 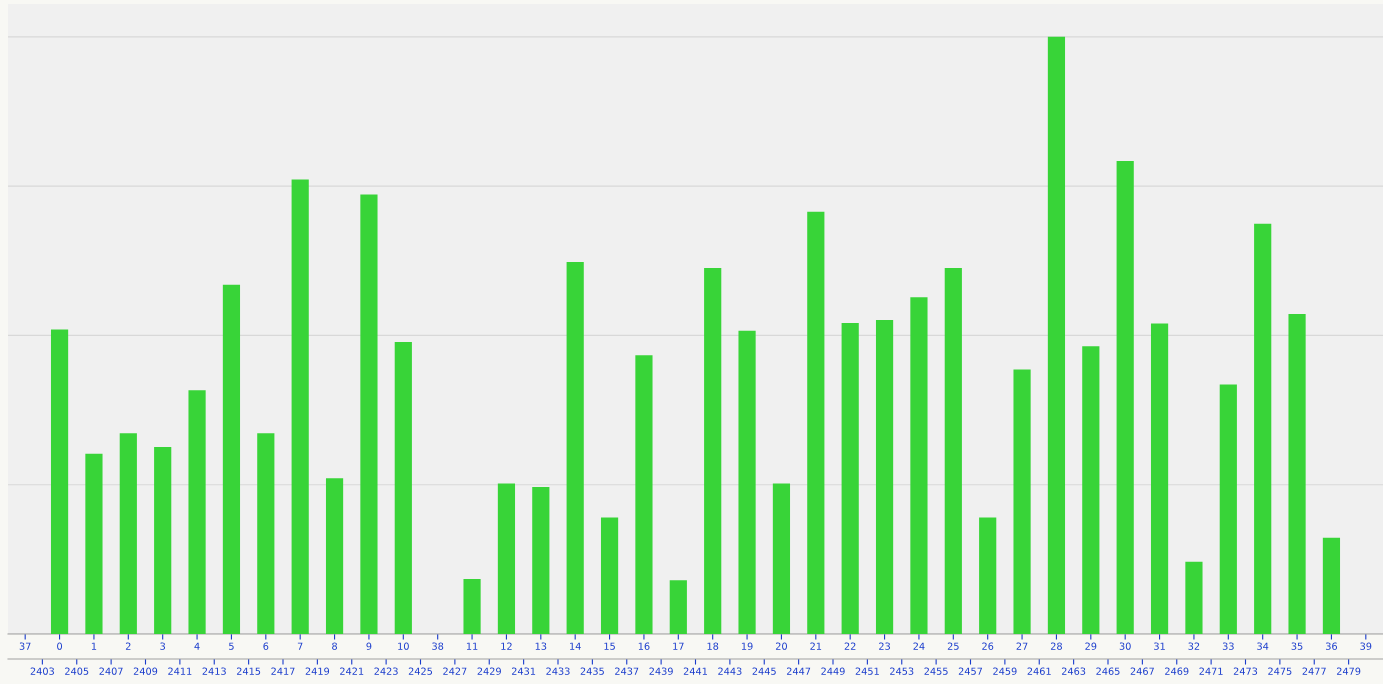 What do you see at coordinates (523, 671) in the screenshot?
I see `x2-tick-label: 2431` at bounding box center [523, 671].